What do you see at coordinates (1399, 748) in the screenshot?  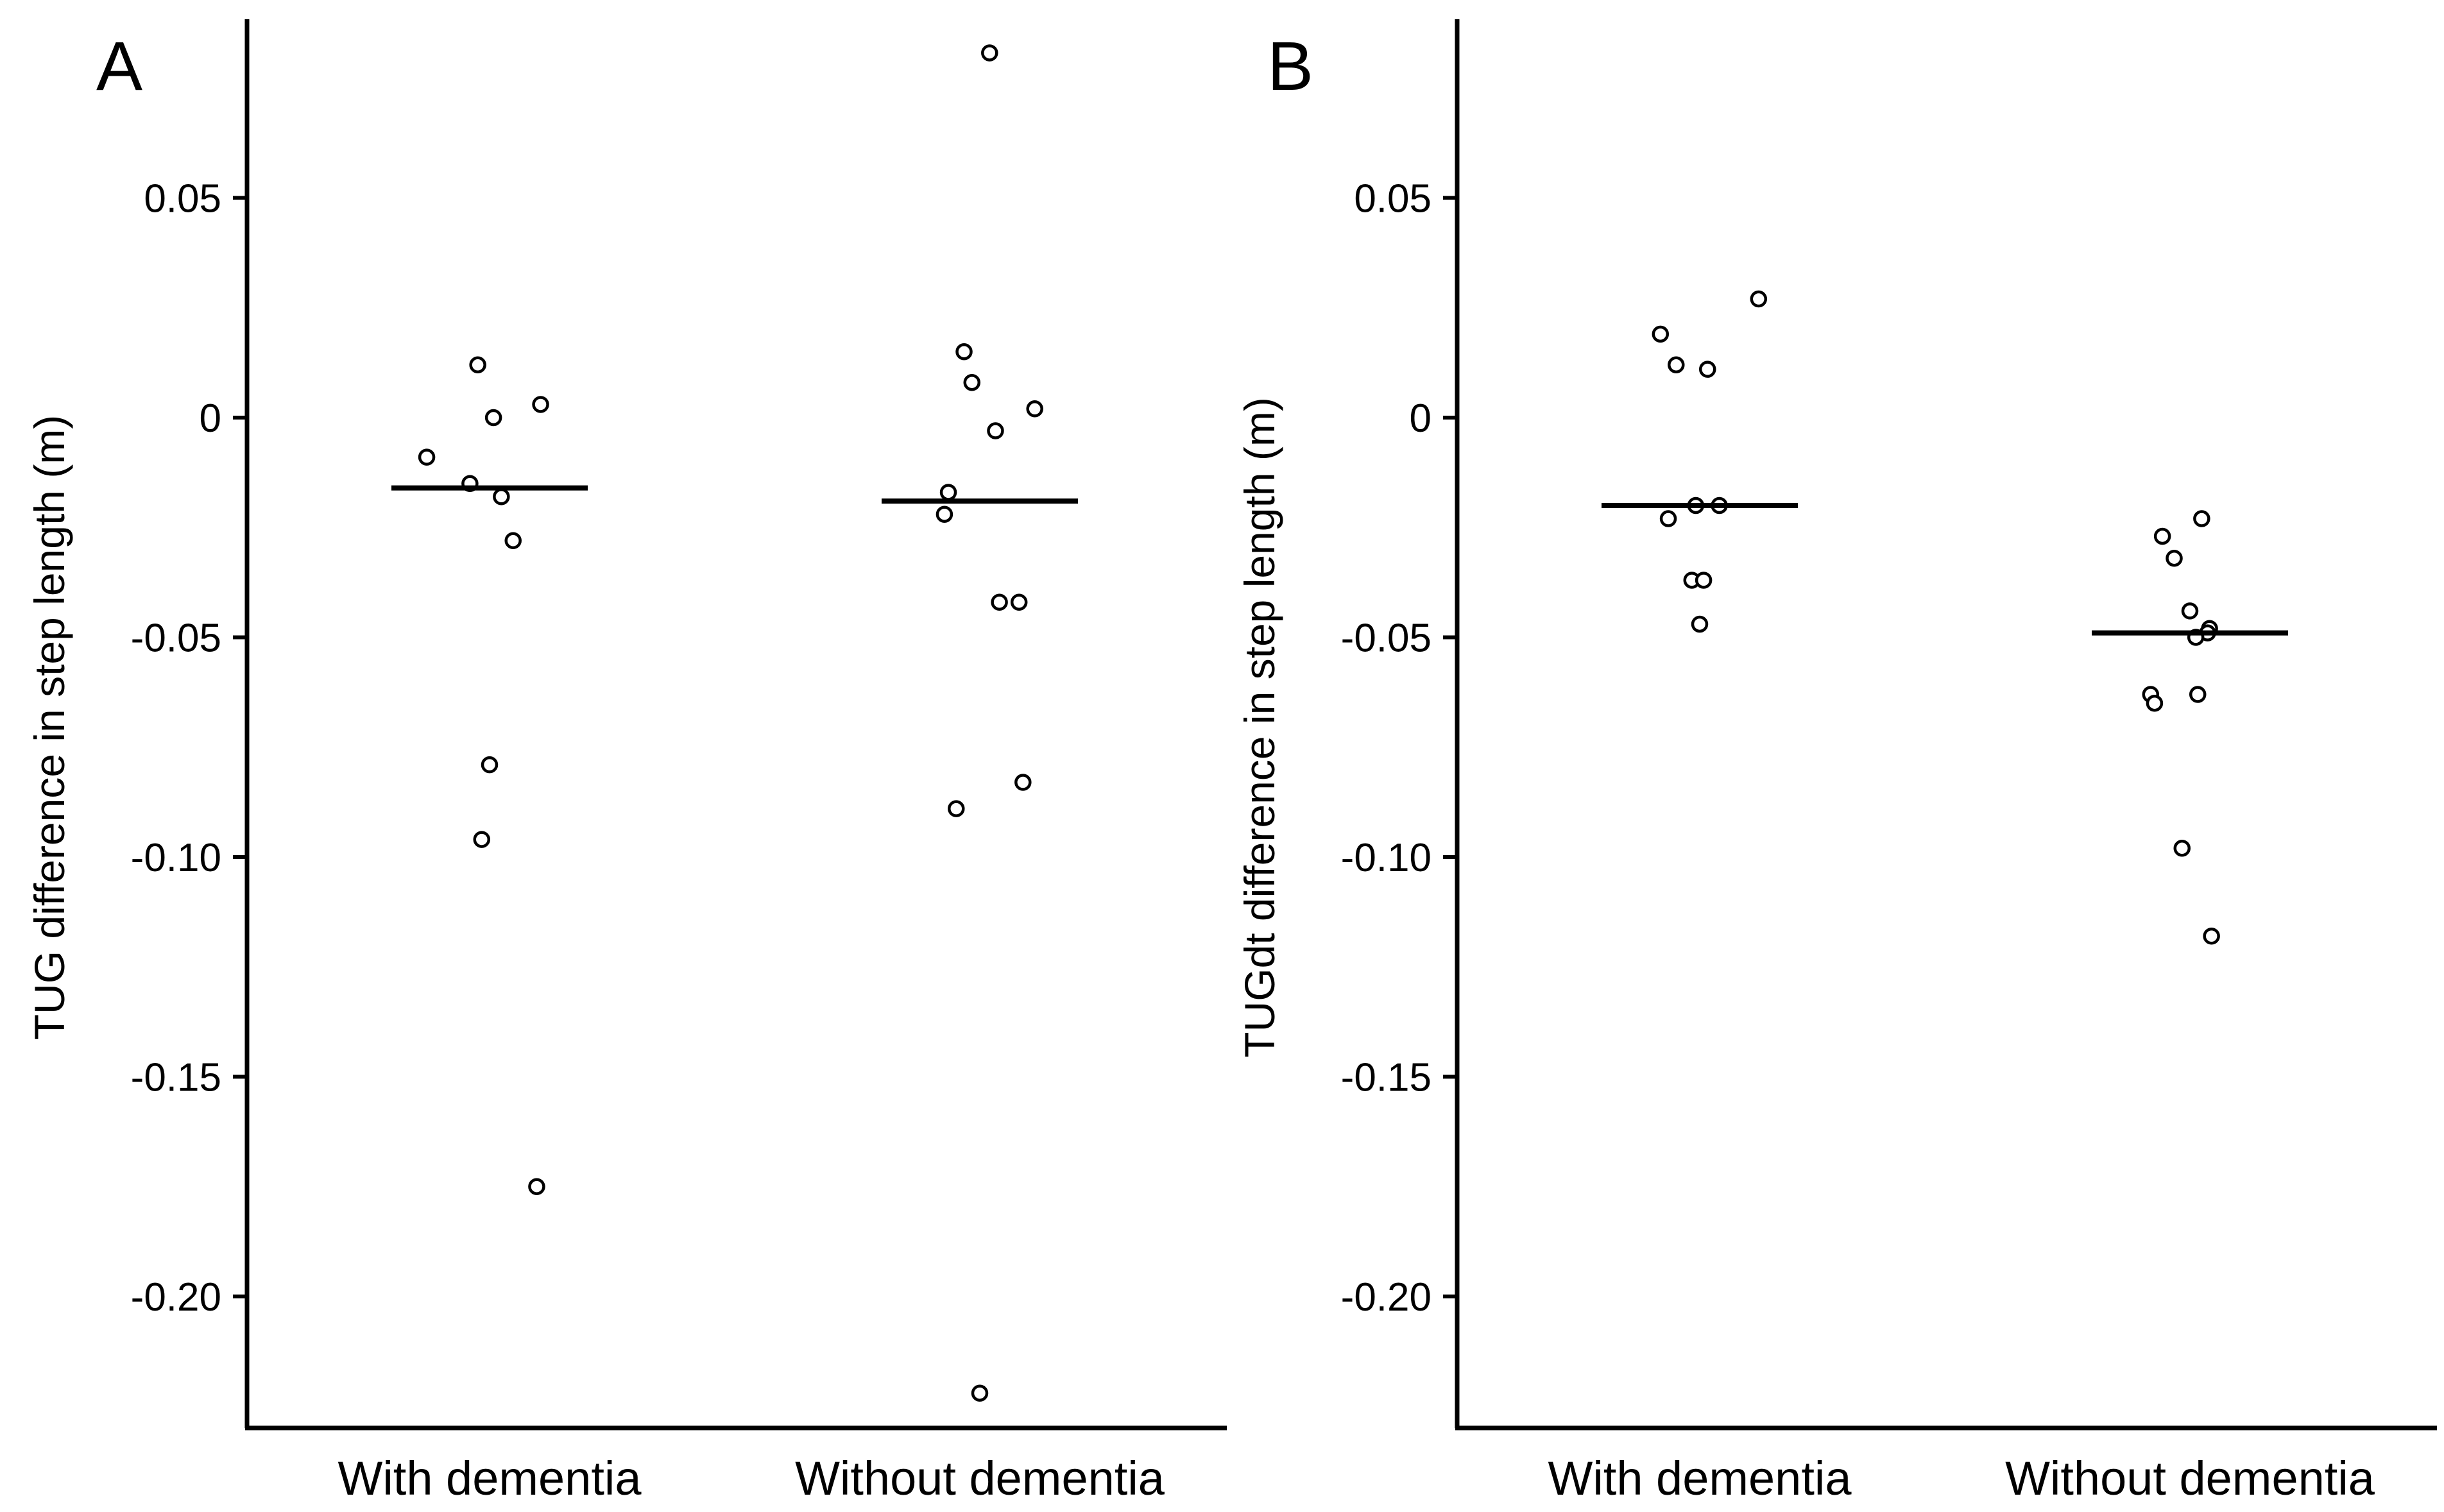 I see `panel-b-y-ticks: 0.05 0 -0.05 -0.10 -0.15 -0.20` at bounding box center [1399, 748].